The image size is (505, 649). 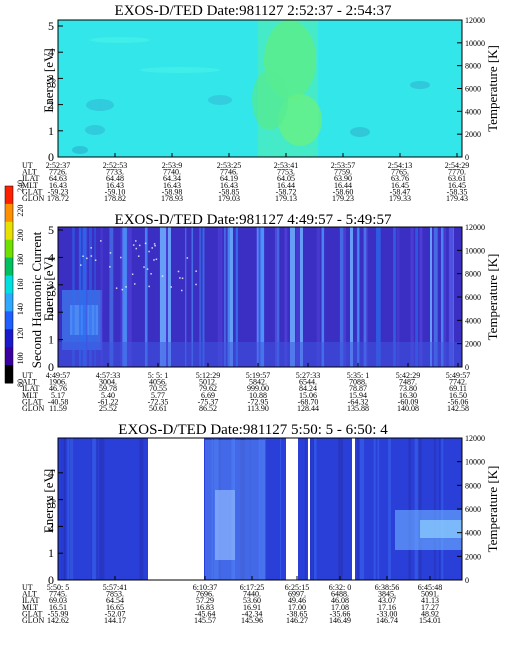 I want to click on annotation-value: 2:52:37, so click(x=58, y=165).